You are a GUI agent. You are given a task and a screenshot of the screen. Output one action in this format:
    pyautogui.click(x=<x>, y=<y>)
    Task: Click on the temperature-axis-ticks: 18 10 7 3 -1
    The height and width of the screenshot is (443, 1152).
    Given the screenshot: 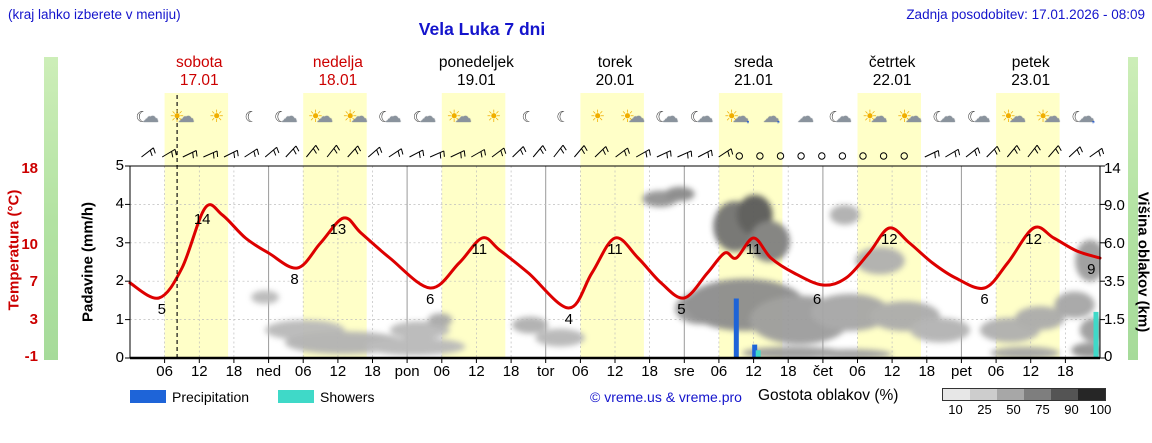 What is the action you would take?
    pyautogui.click(x=25, y=221)
    